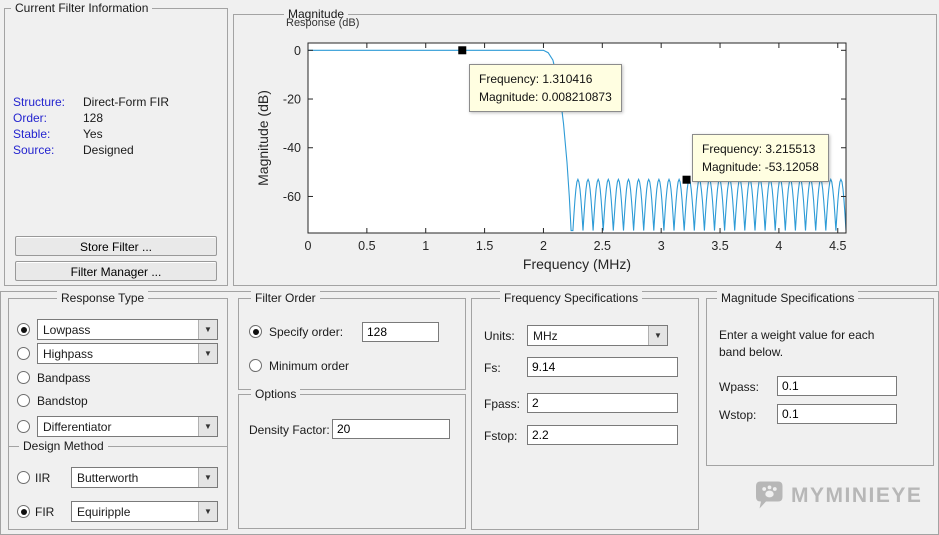 Image resolution: width=939 pixels, height=535 pixels. I want to click on structure-value: Direct-Form FIR, so click(126, 102).